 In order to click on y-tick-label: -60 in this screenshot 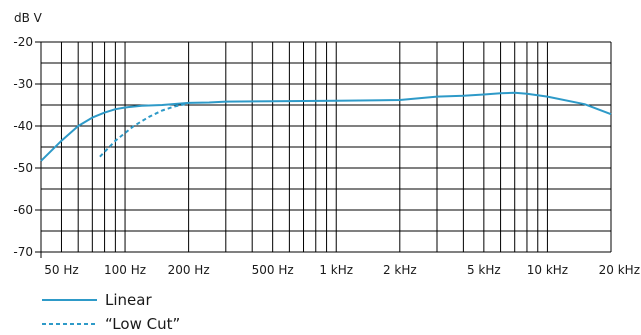, I will do `click(23, 210)`.